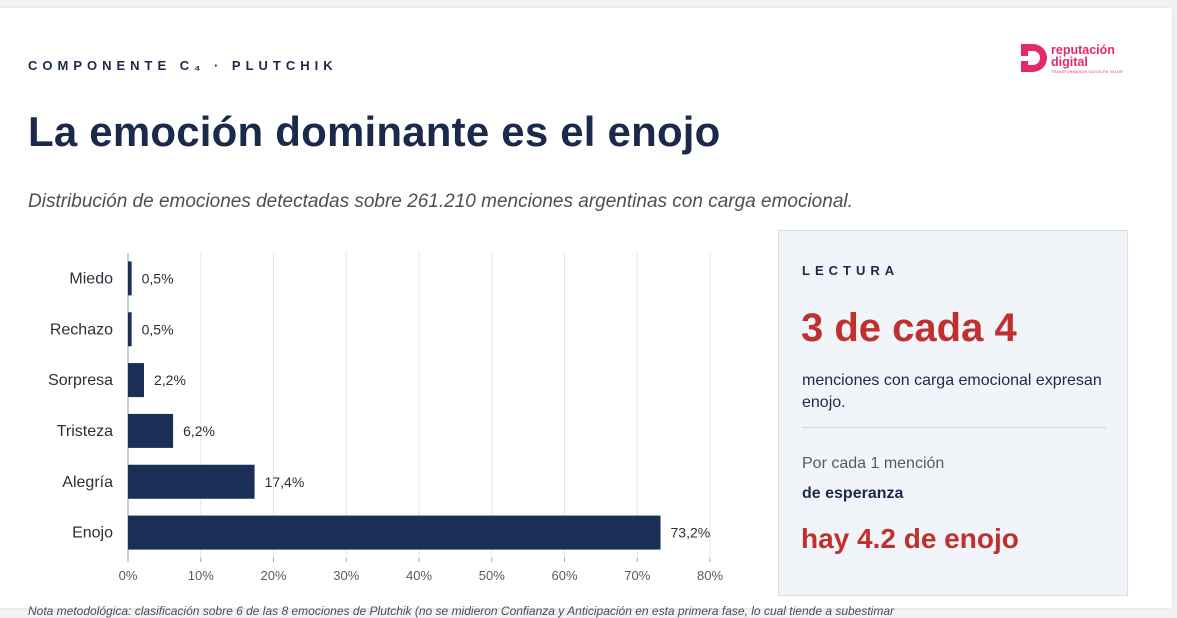  What do you see at coordinates (691, 533) in the screenshot?
I see `value-label: 73,2%` at bounding box center [691, 533].